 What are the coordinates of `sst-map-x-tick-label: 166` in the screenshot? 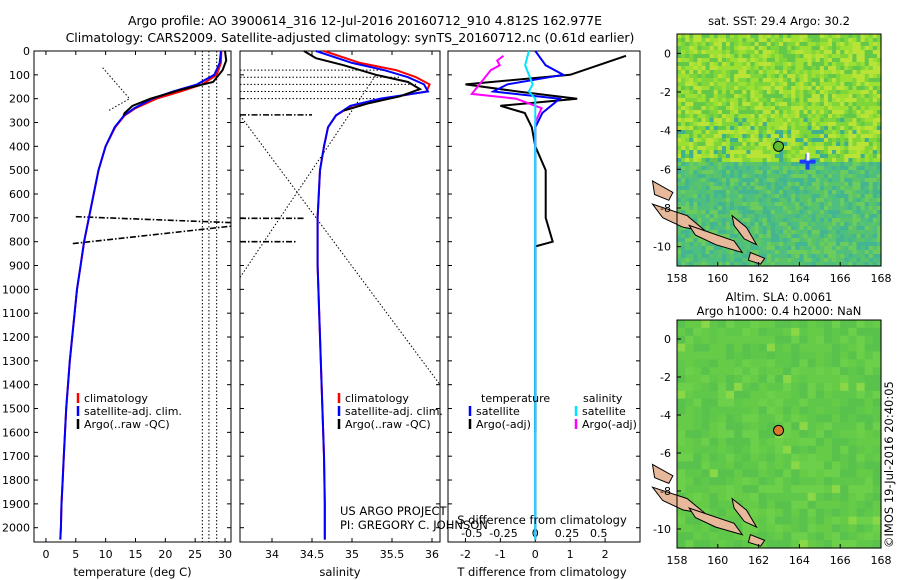 It's located at (840, 278).